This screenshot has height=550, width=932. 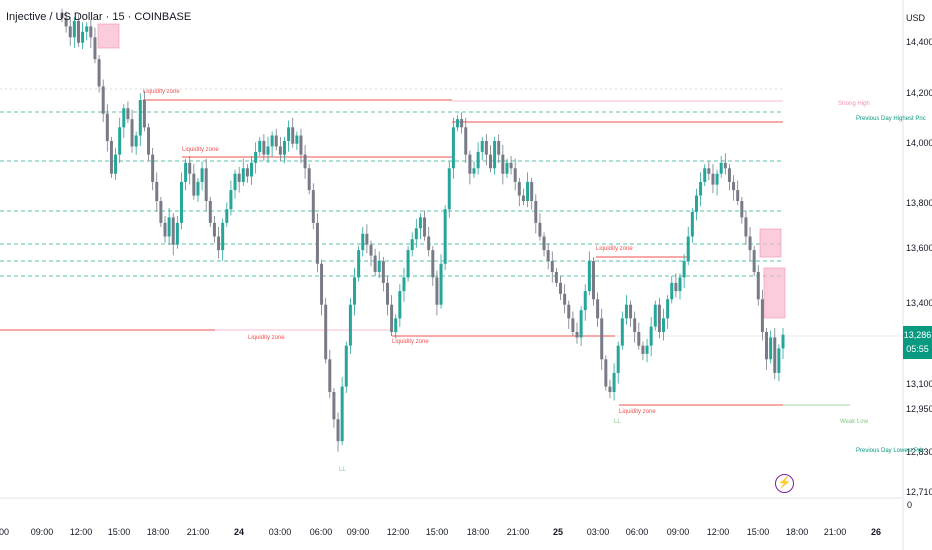 What do you see at coordinates (919, 492) in the screenshot?
I see `price-tick-label: 12,710` at bounding box center [919, 492].